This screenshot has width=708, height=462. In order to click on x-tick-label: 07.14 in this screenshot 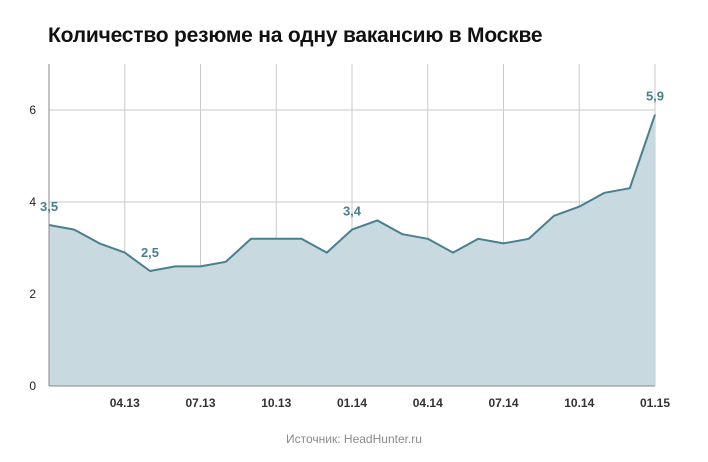, I will do `click(503, 403)`.